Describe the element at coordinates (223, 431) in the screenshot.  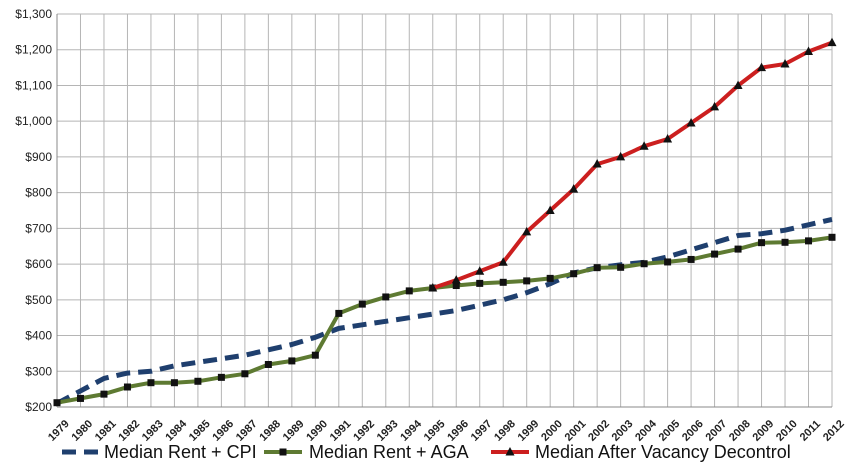
I see `x-tick-label: 1986` at that location.